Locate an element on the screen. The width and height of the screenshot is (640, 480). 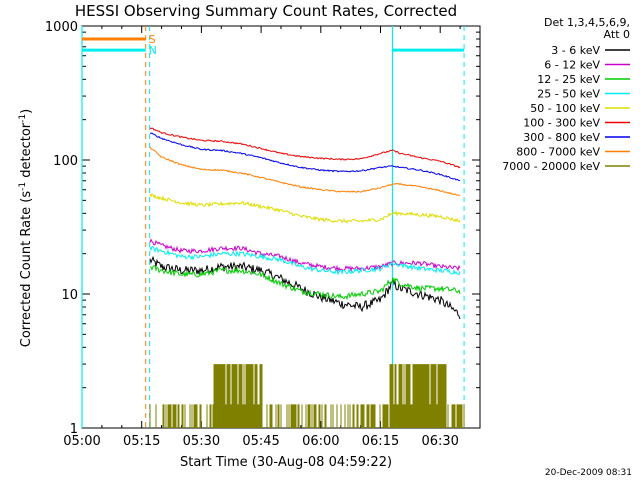
y-tick-label: 10 is located at coordinates (69, 295).